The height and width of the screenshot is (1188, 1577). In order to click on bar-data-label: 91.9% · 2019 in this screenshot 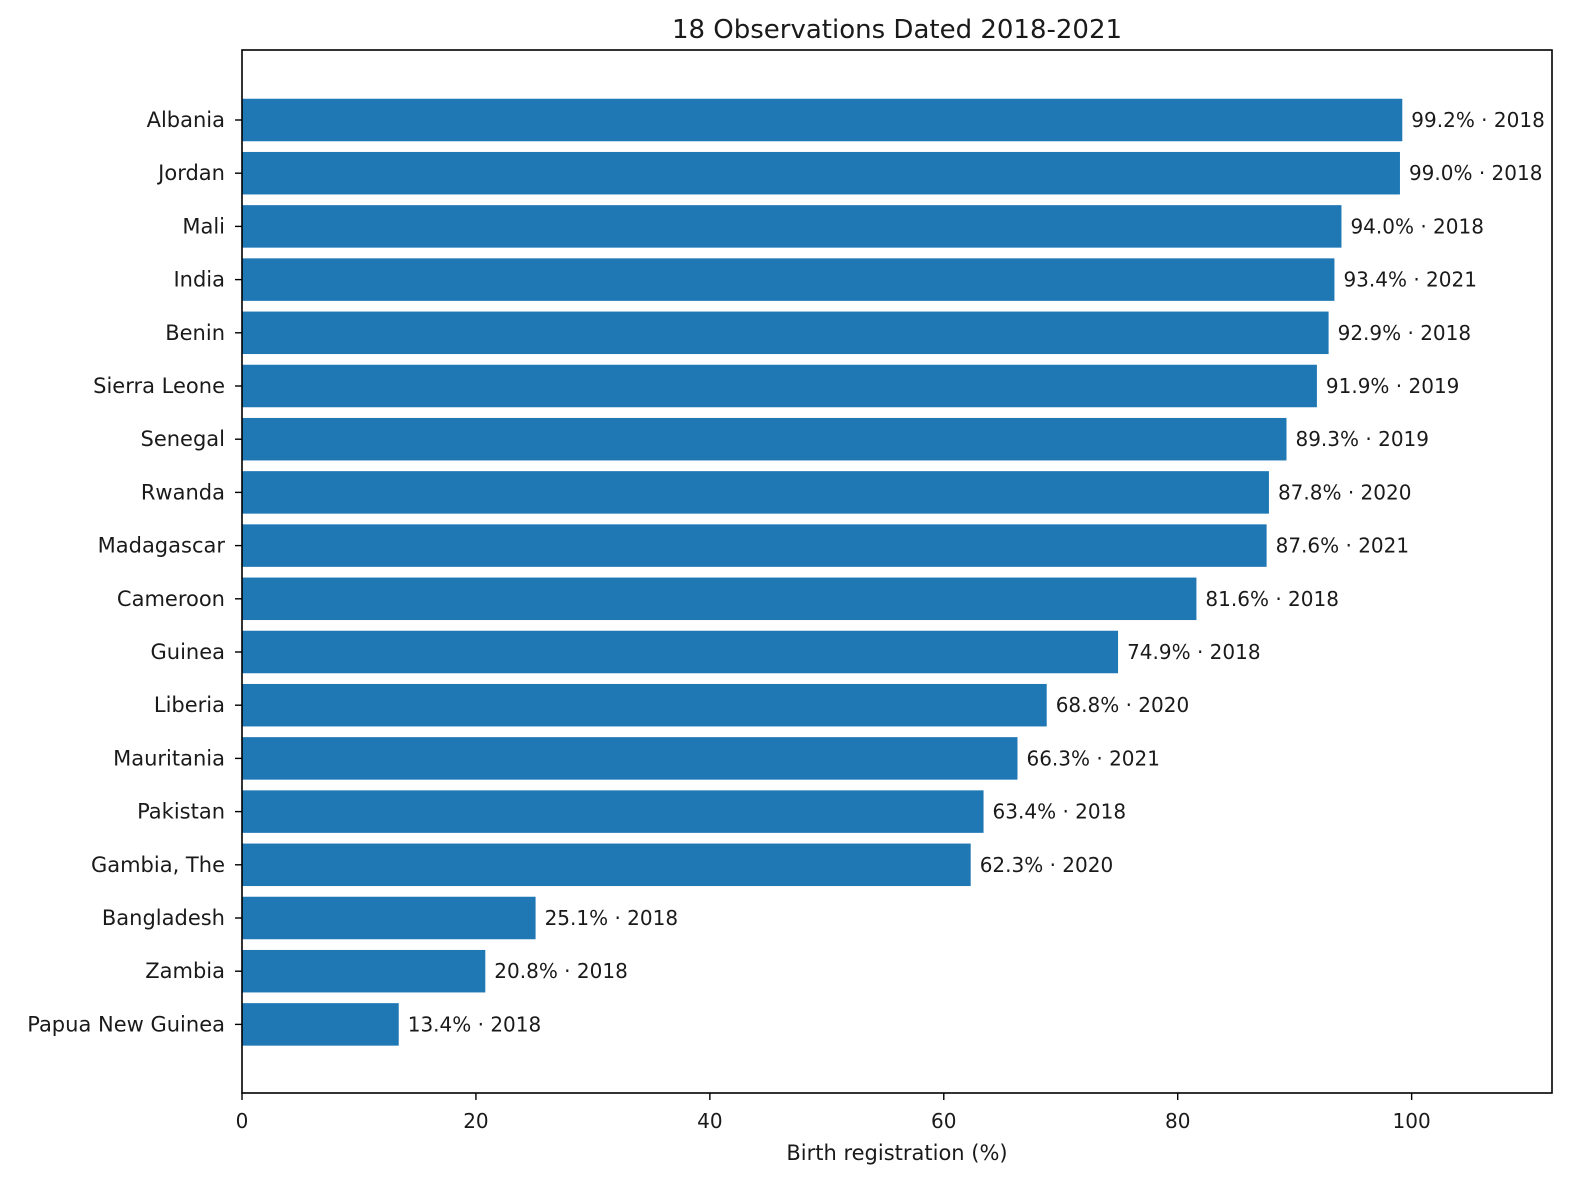, I will do `click(1393, 386)`.